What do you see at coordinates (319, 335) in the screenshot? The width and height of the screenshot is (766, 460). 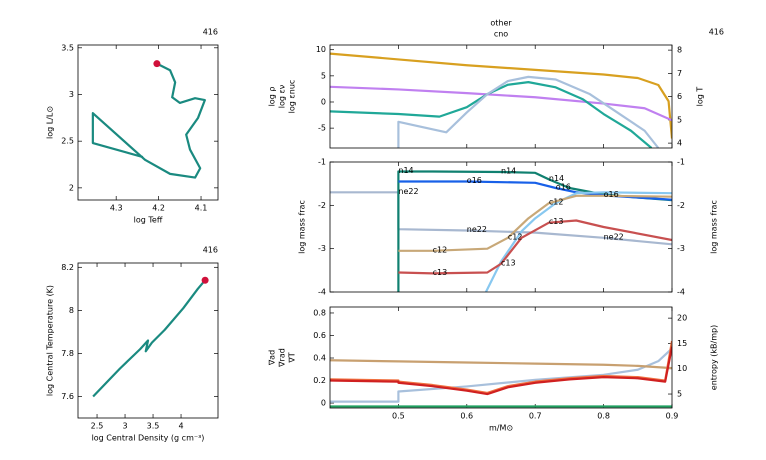 I see `y-tick-label: 0.6` at bounding box center [319, 335].